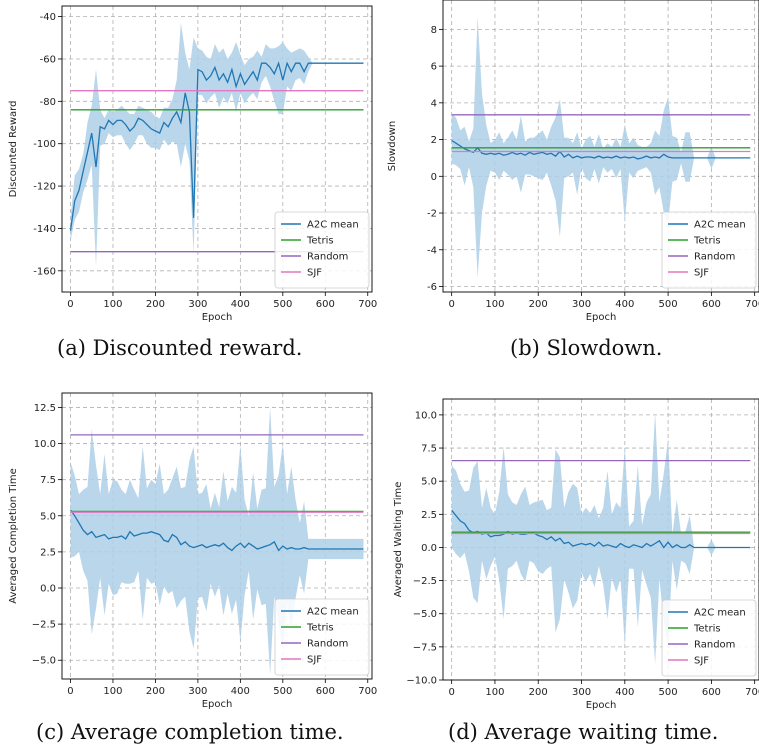 The width and height of the screenshot is (759, 750). I want to click on y-tick-label: -80, so click(48, 102).